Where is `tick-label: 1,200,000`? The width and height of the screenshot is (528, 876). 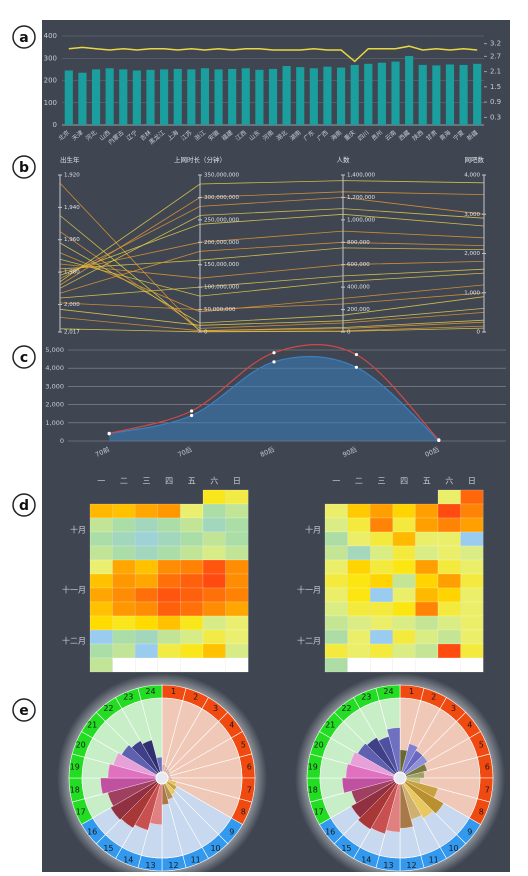
tick-label: 1,200,000 is located at coordinates (361, 198).